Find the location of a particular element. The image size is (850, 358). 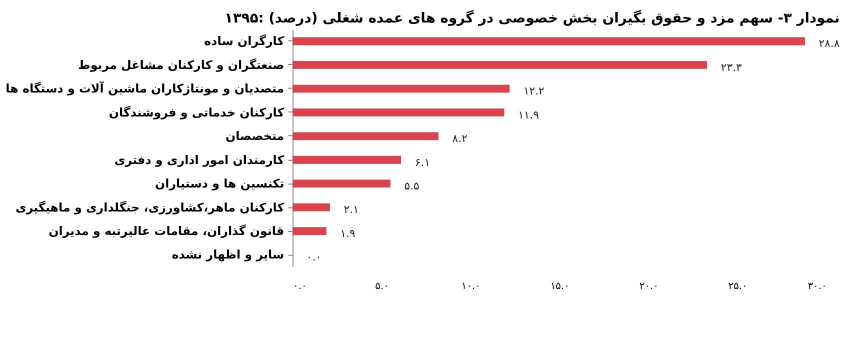

x-tick-label: ۰.۰ is located at coordinates (300, 286).